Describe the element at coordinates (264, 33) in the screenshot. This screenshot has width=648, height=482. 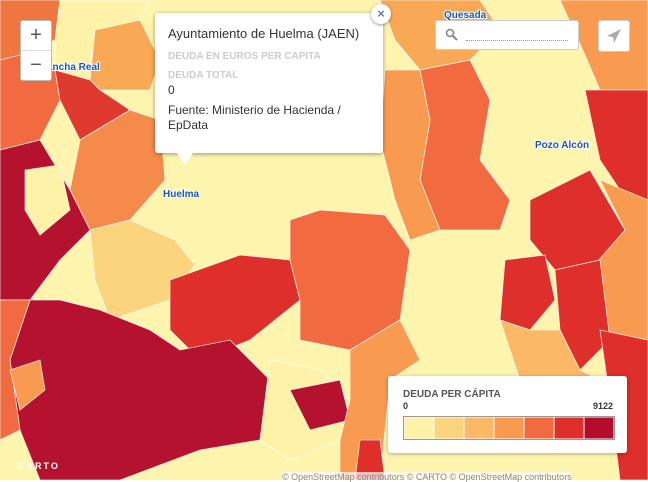
I see `popup-title: Ayuntamiento de Huelma (JAEN)` at that location.